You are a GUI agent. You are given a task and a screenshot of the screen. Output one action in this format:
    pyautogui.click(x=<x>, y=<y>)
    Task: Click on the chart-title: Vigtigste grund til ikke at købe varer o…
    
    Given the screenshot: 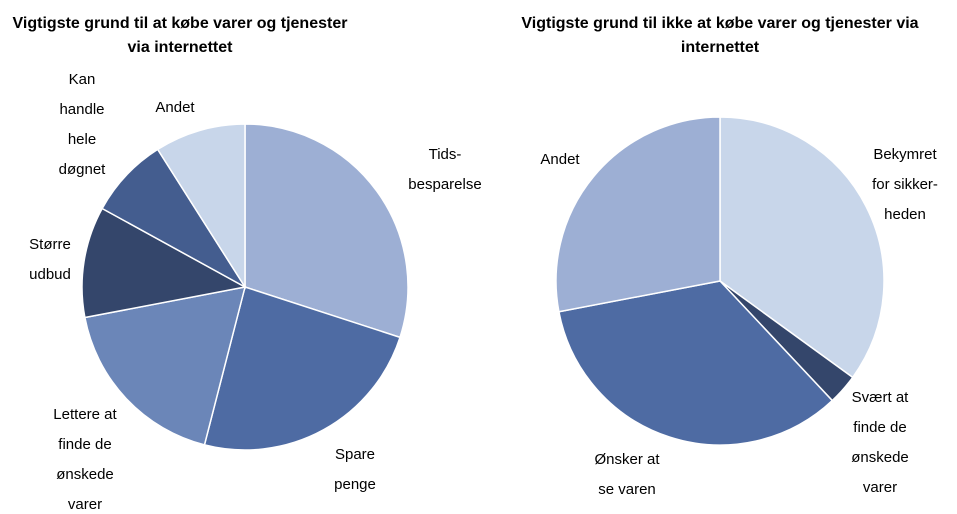 What is the action you would take?
    pyautogui.click(x=720, y=35)
    